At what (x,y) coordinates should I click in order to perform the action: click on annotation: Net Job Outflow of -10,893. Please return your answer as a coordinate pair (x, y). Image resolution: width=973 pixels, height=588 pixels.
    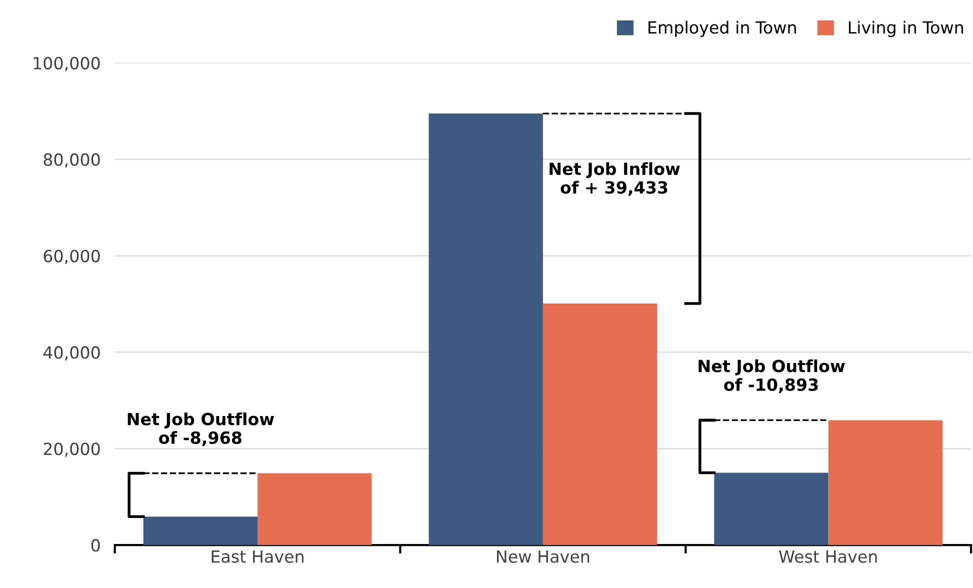
    Looking at the image, I should click on (771, 376).